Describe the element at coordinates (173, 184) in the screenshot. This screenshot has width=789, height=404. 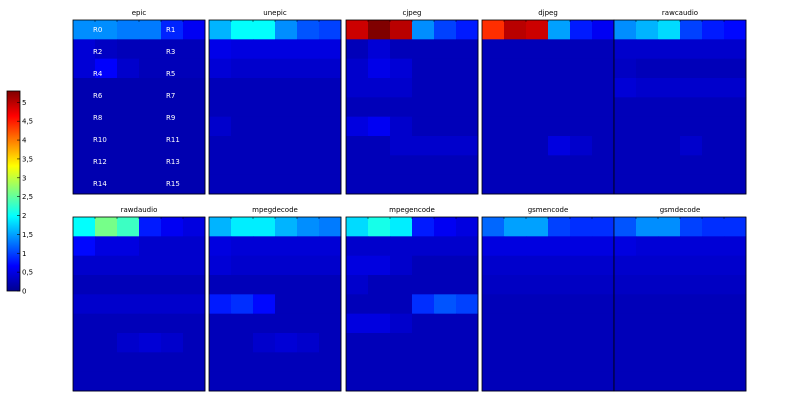
I see `region-label: R15` at that location.